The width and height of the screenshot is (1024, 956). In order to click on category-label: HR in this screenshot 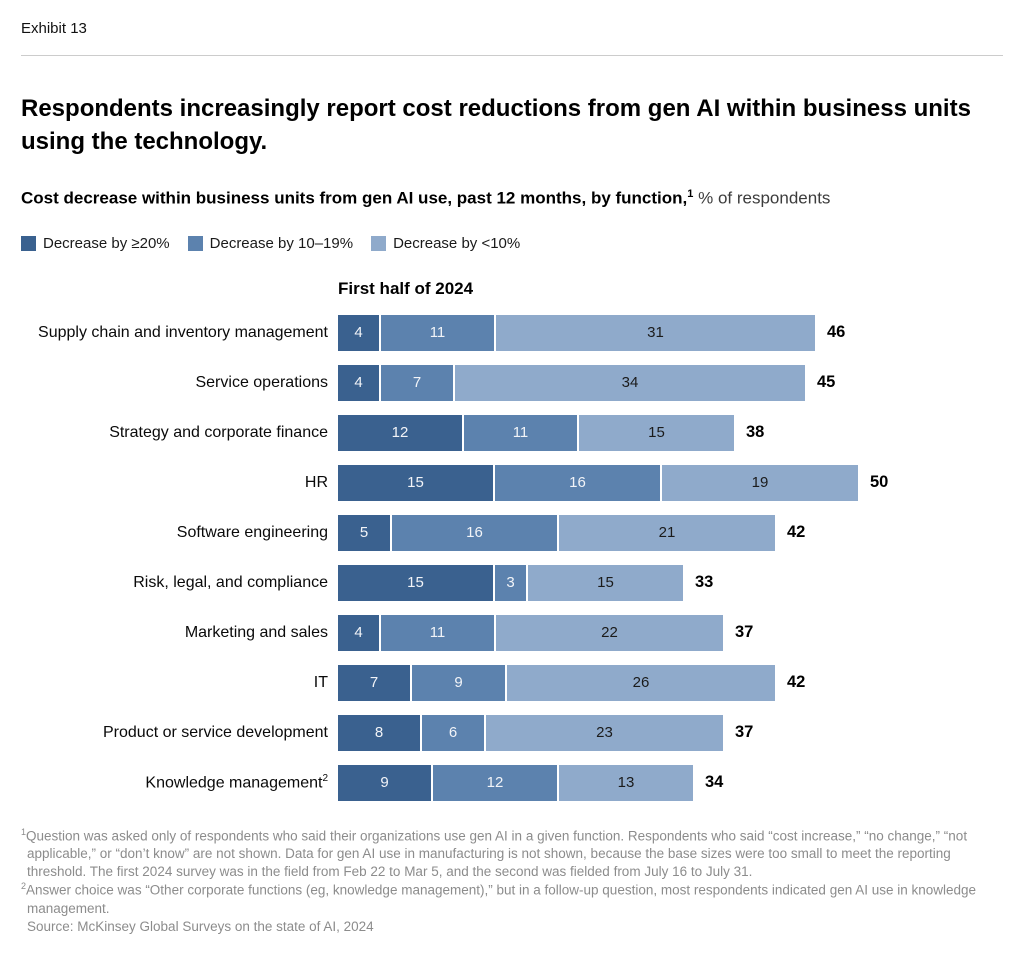, I will do `click(316, 483)`.